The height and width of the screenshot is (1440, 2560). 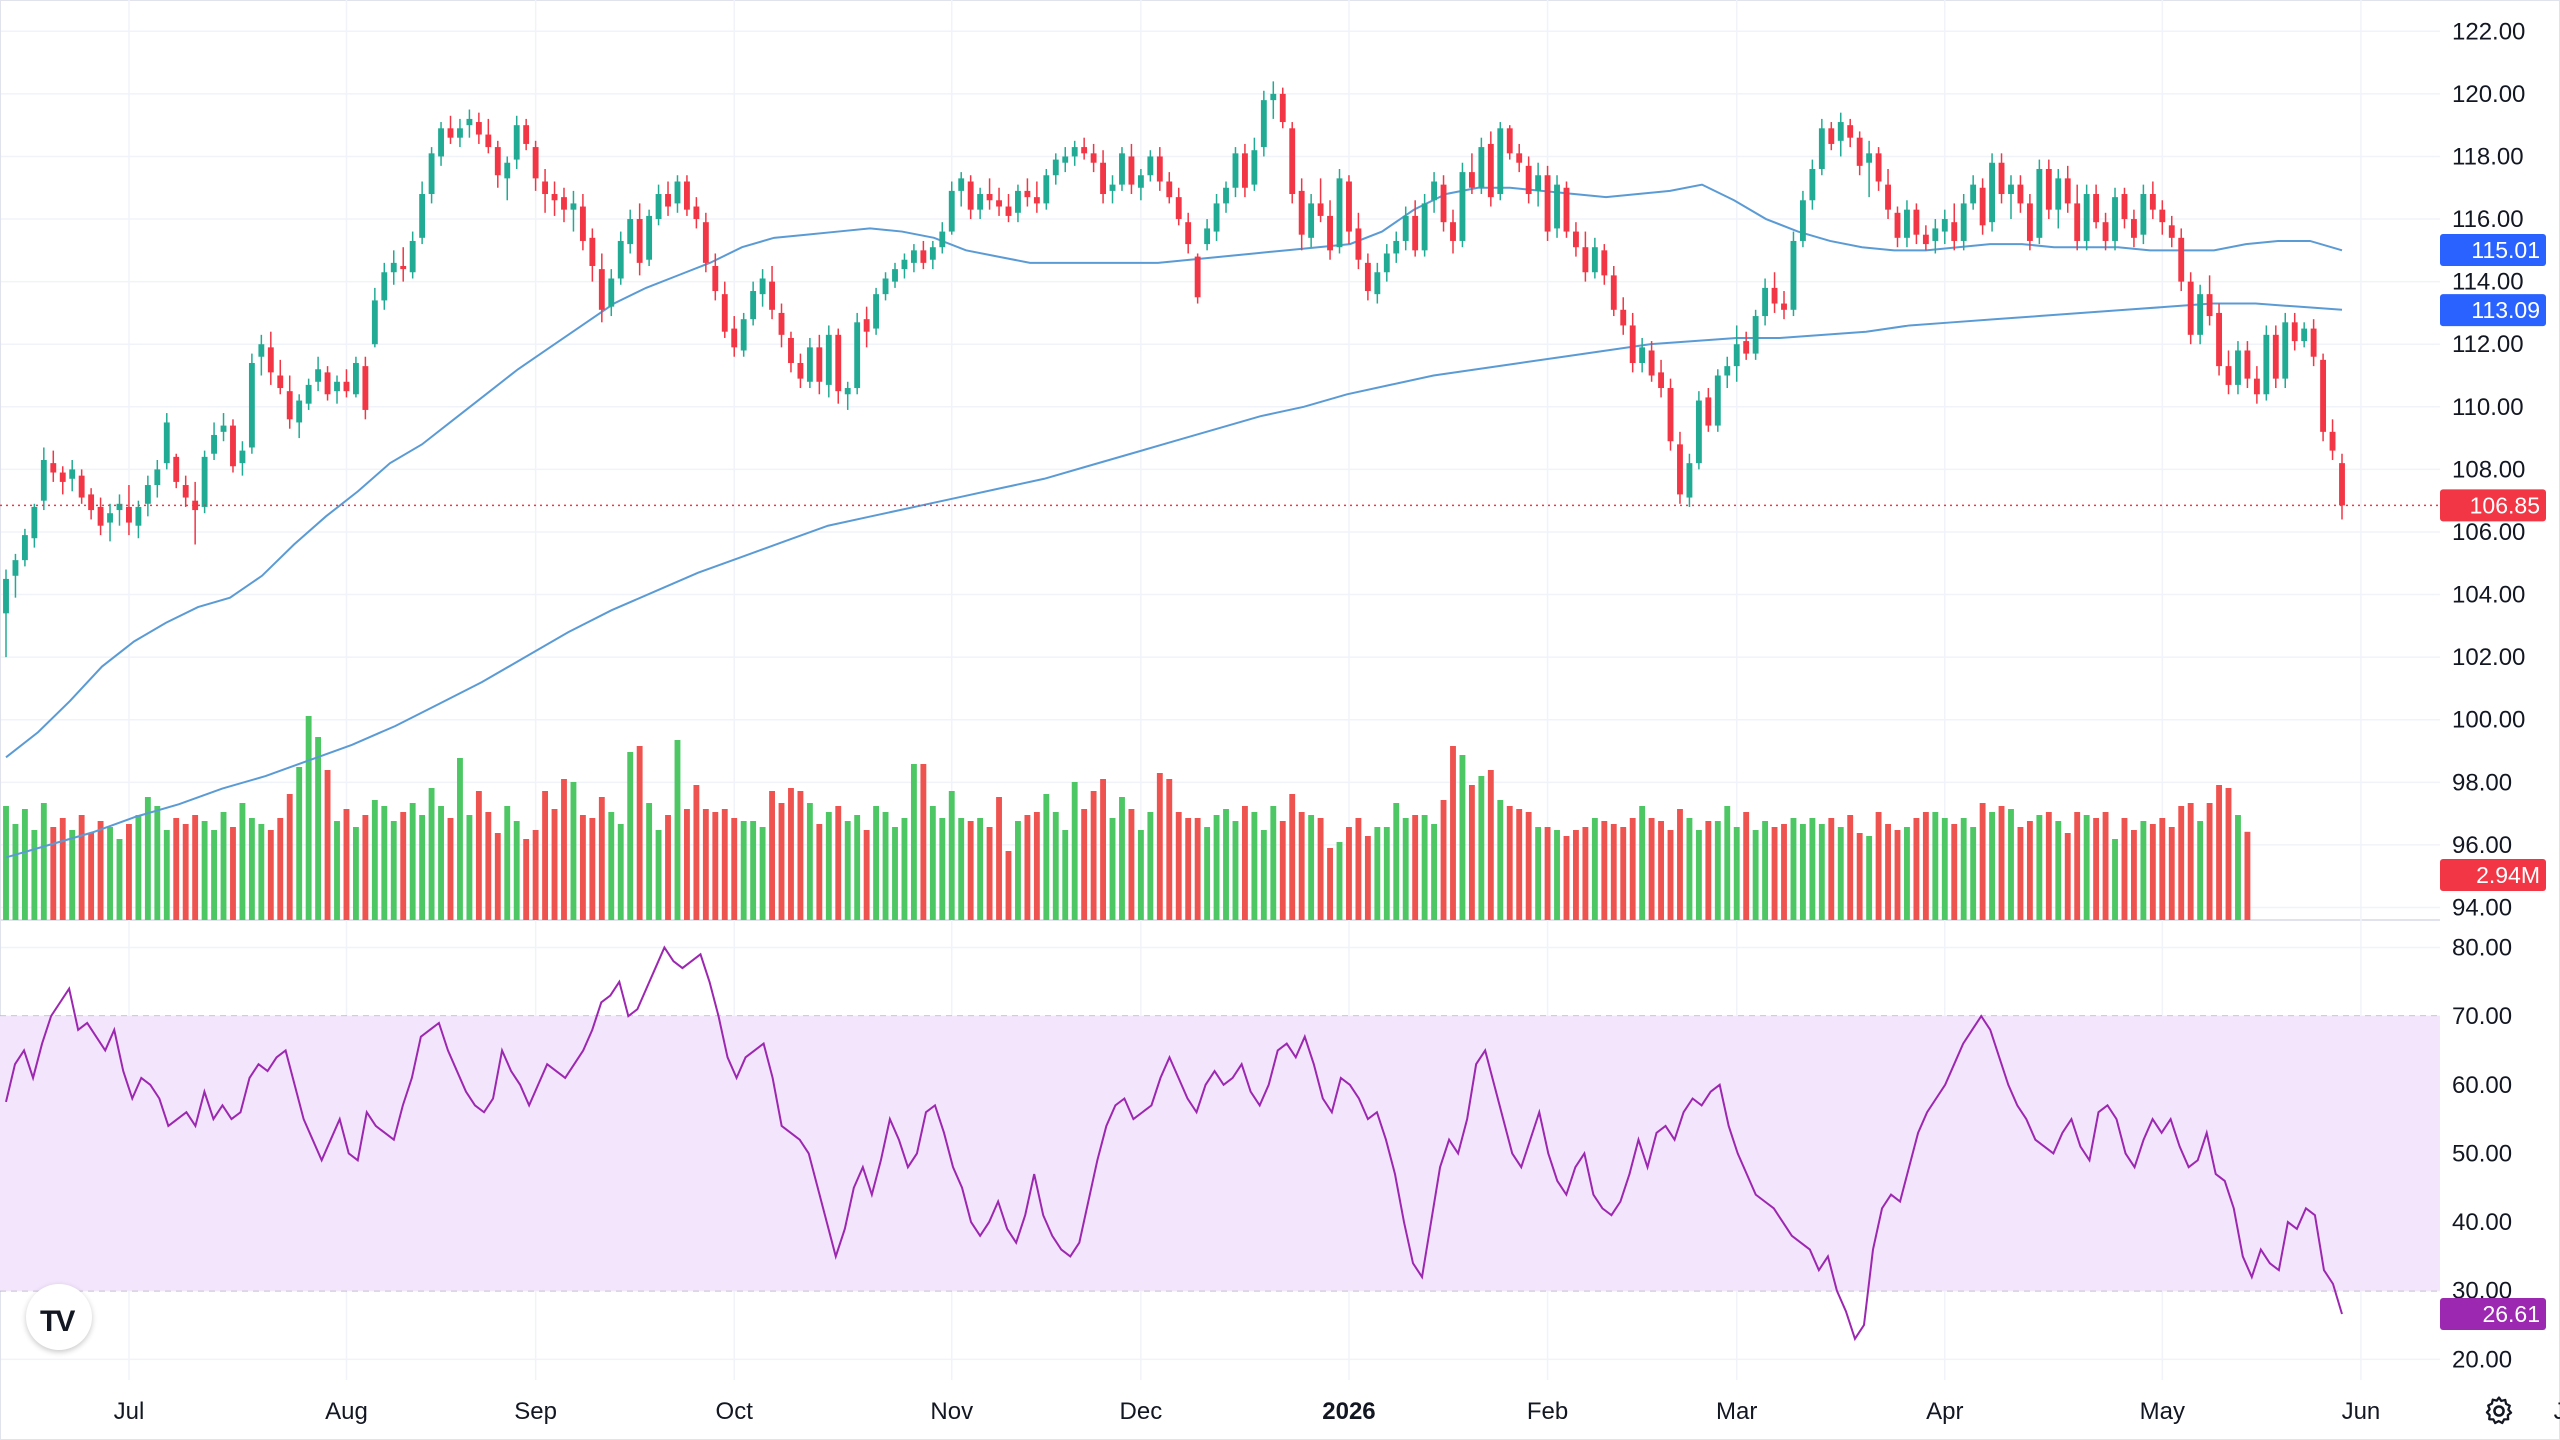 What do you see at coordinates (2482, 1359) in the screenshot?
I see `rsi-tick-label: 20.00` at bounding box center [2482, 1359].